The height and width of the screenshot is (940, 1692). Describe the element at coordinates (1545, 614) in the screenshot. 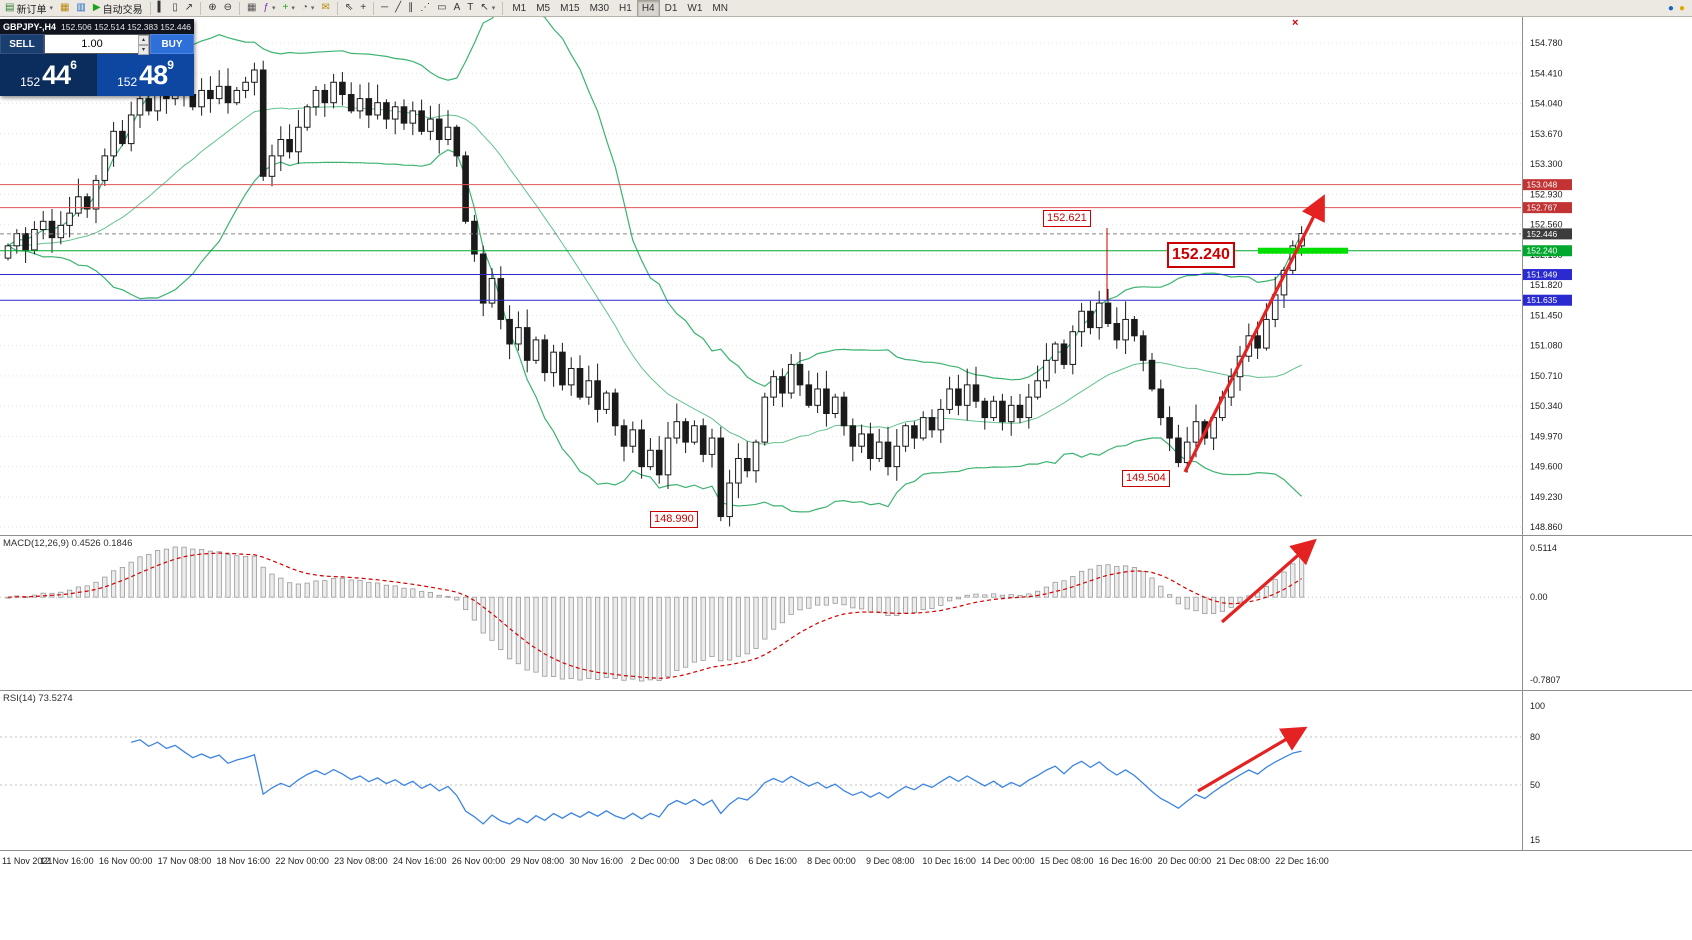

I see `macd-axis: 0.5114 0.00 -0.7807` at that location.